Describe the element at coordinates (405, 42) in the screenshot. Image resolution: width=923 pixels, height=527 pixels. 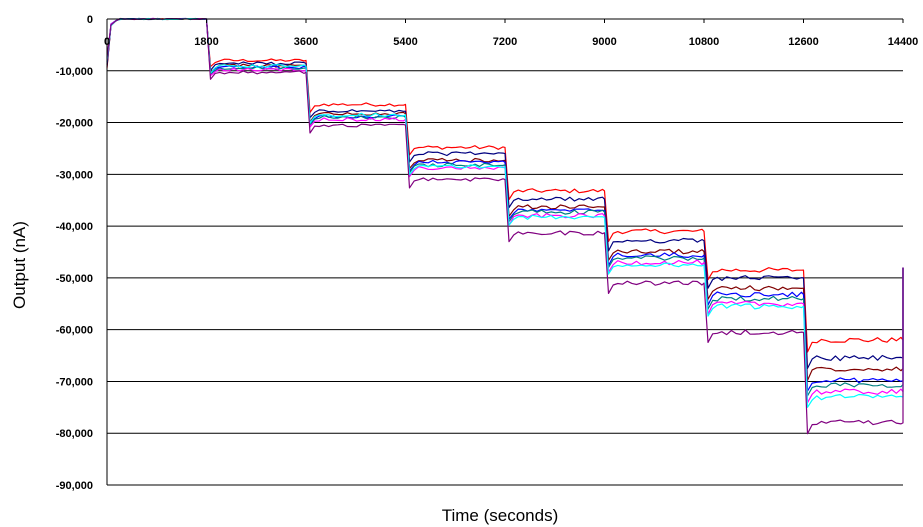
I see `x-tick-label: 5400` at that location.